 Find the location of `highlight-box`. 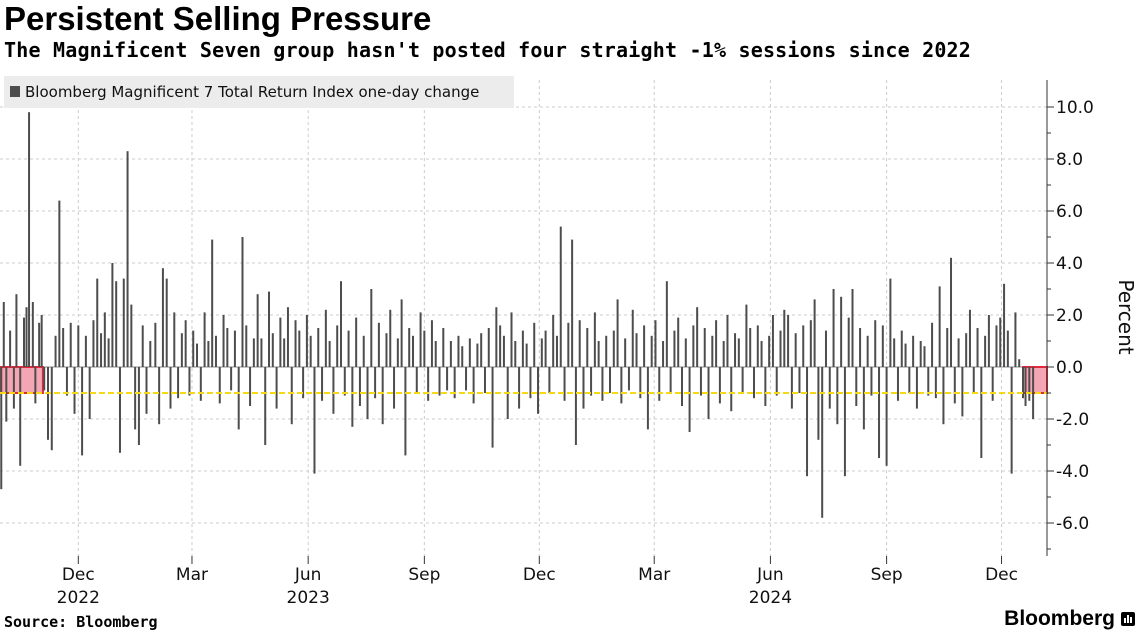

highlight-box is located at coordinates (1035, 380).